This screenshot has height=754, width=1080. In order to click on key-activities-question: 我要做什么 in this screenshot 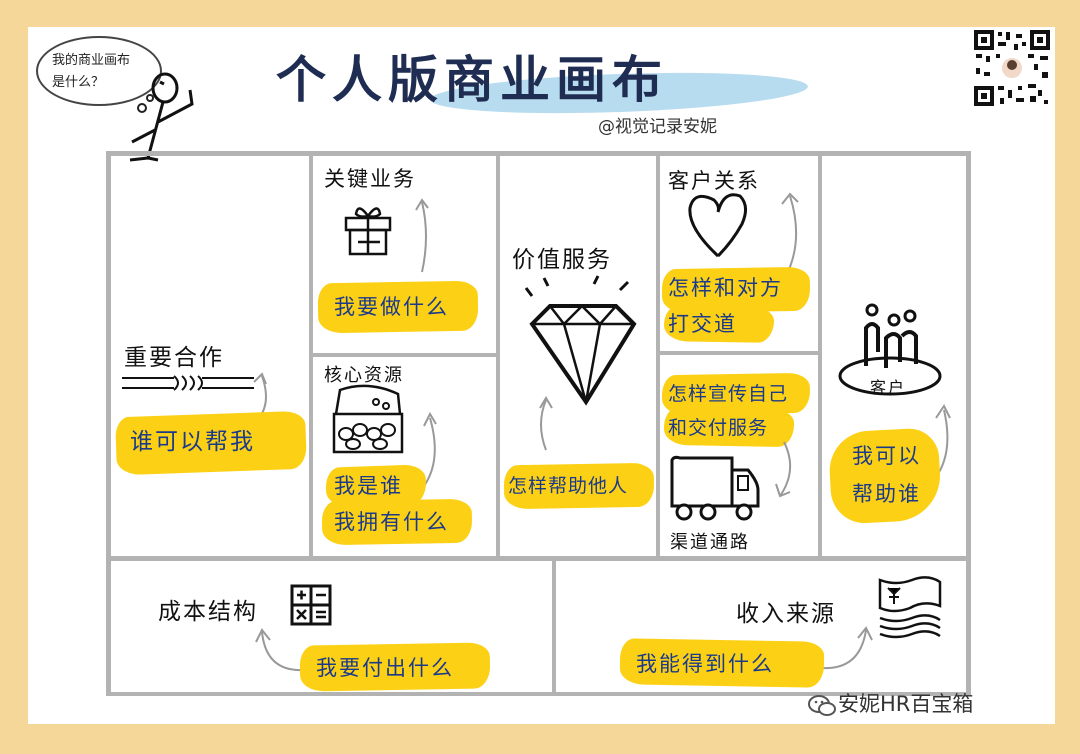, I will do `click(391, 307)`.